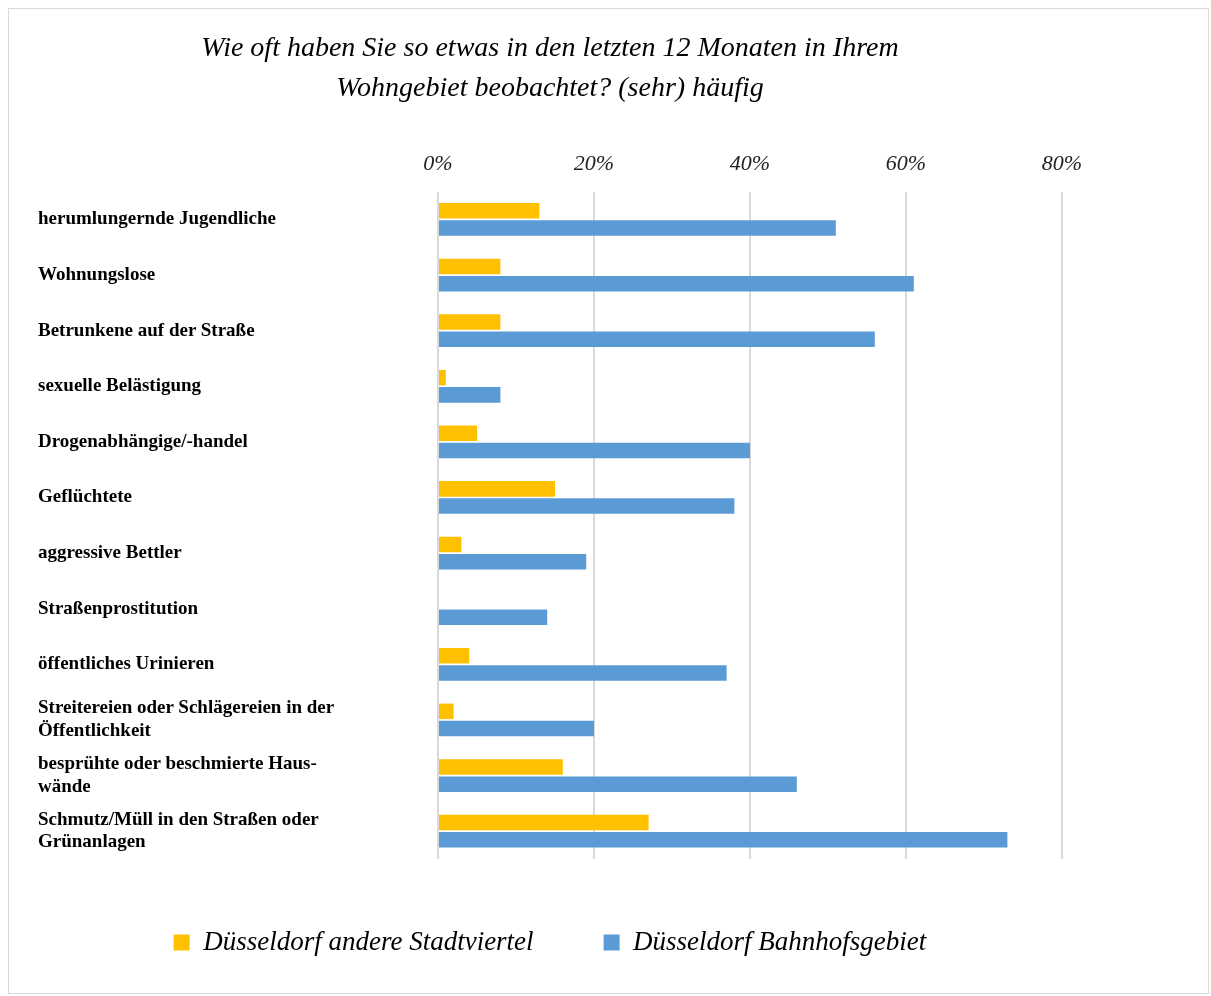 Image resolution: width=1211 pixels, height=996 pixels. Describe the element at coordinates (179, 829) in the screenshot. I see `y-tick-label: Schmutz/Müll in den Straßen oder Grünanlagen` at that location.